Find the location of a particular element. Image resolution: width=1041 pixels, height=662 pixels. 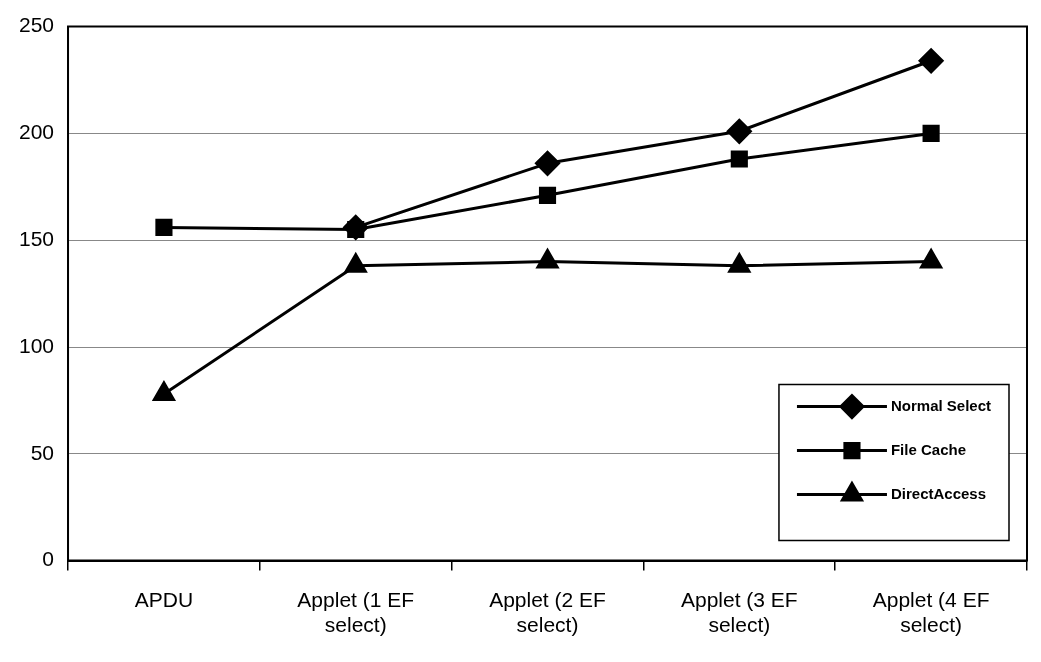

x-tick-label: Applet (1 EF select) is located at coordinates (356, 612).